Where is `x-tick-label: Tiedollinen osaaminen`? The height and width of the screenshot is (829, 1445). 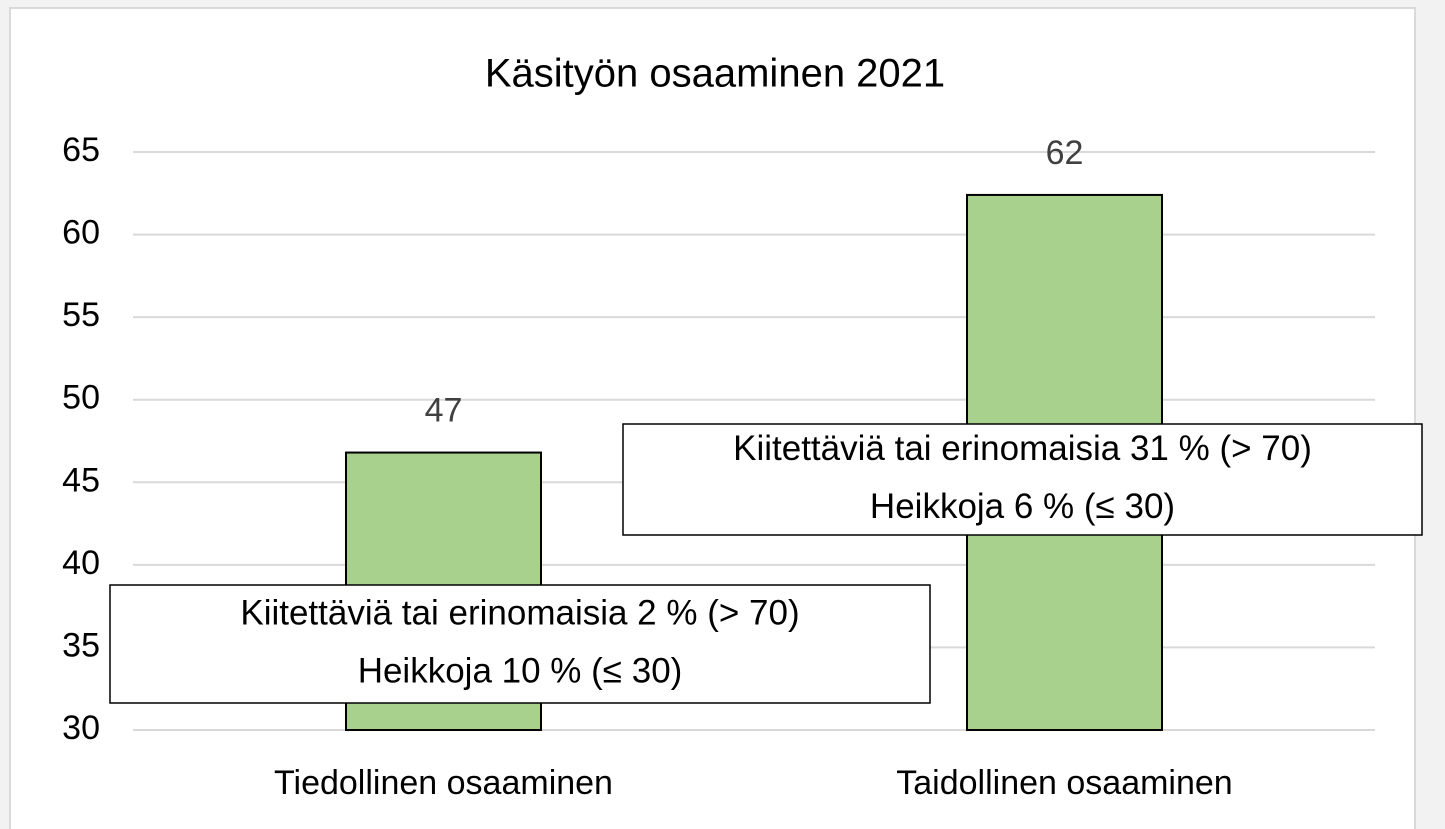
x-tick-label: Tiedollinen osaaminen is located at coordinates (443, 783).